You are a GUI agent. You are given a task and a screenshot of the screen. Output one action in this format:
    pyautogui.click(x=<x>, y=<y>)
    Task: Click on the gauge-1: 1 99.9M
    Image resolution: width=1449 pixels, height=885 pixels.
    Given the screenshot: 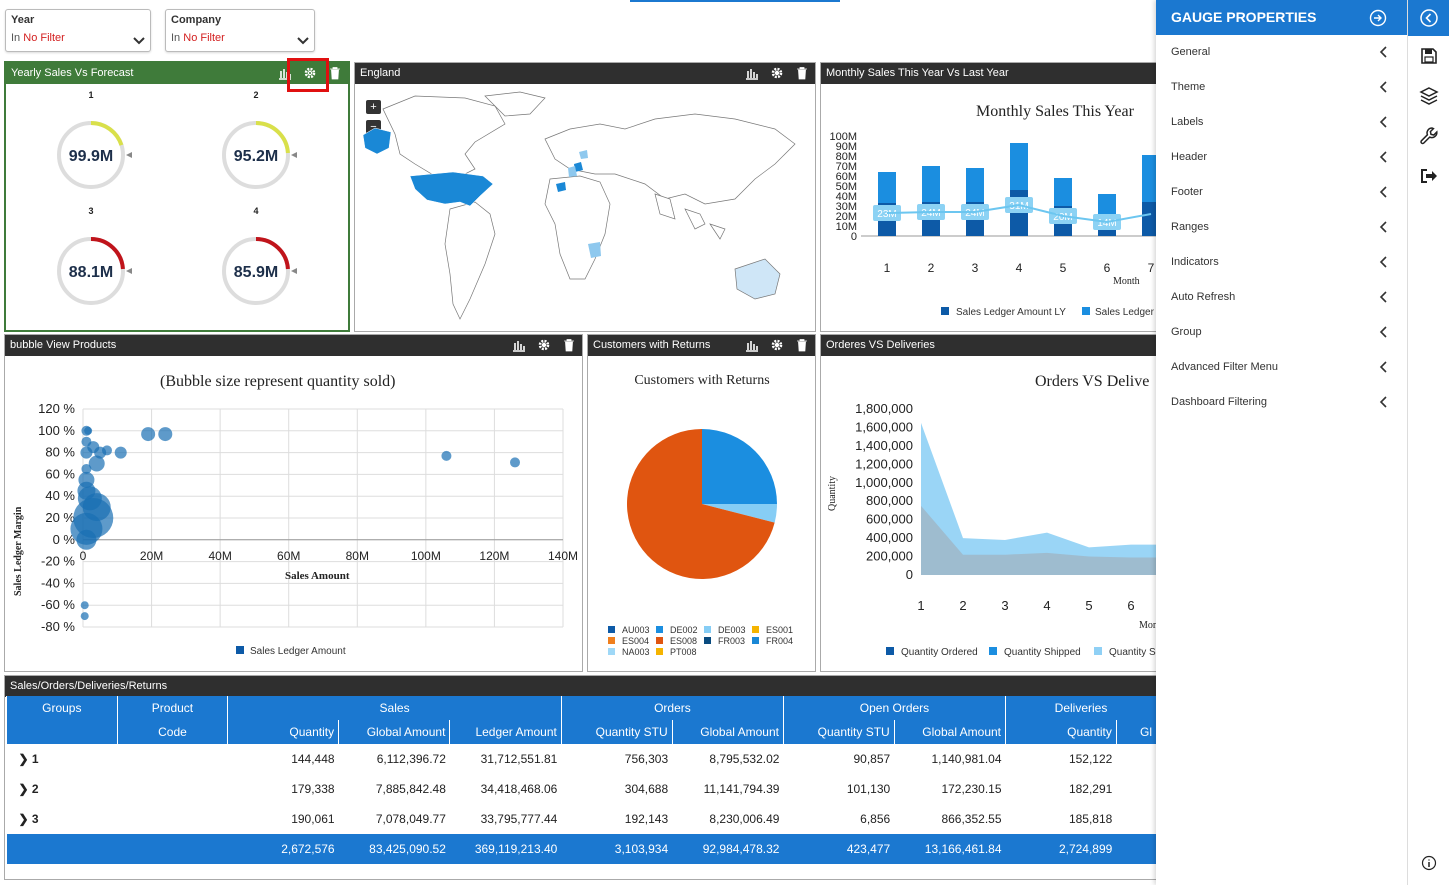 What is the action you would take?
    pyautogui.click(x=91, y=147)
    